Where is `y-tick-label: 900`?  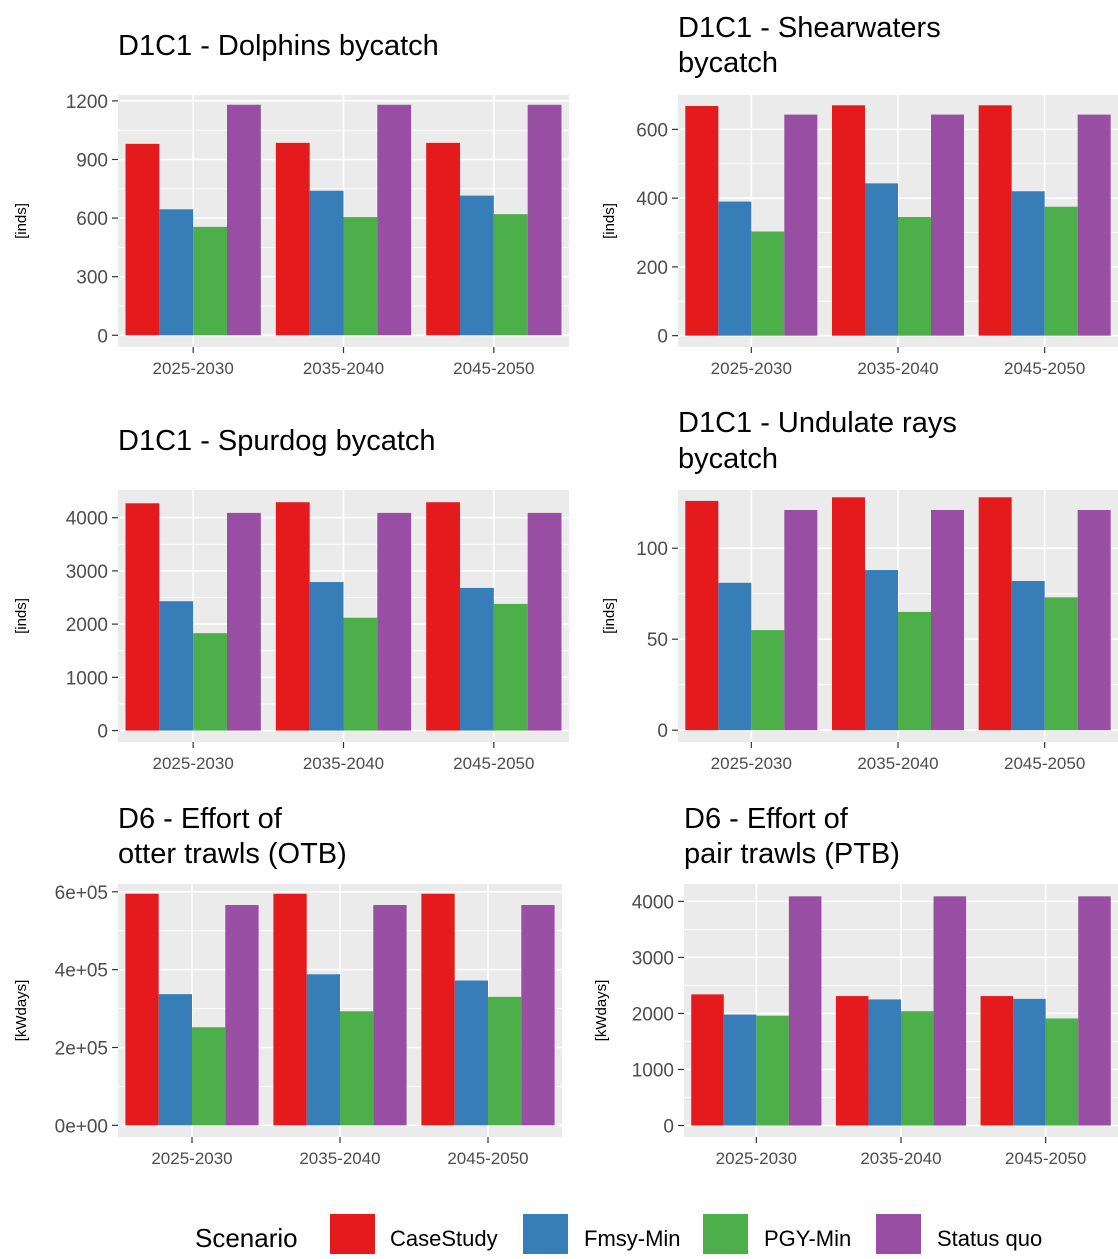 y-tick-label: 900 is located at coordinates (92, 160).